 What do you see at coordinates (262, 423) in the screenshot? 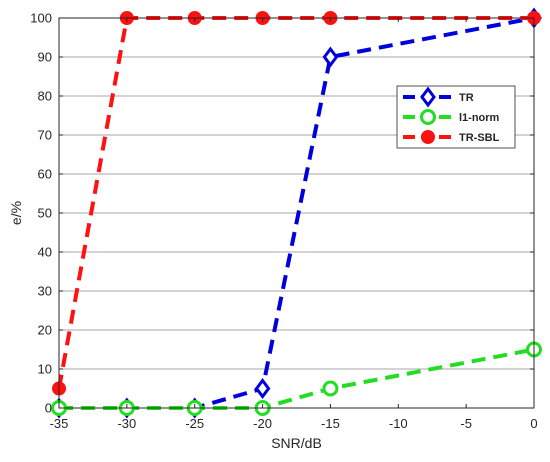
I see `x-tick-label: -20` at bounding box center [262, 423].